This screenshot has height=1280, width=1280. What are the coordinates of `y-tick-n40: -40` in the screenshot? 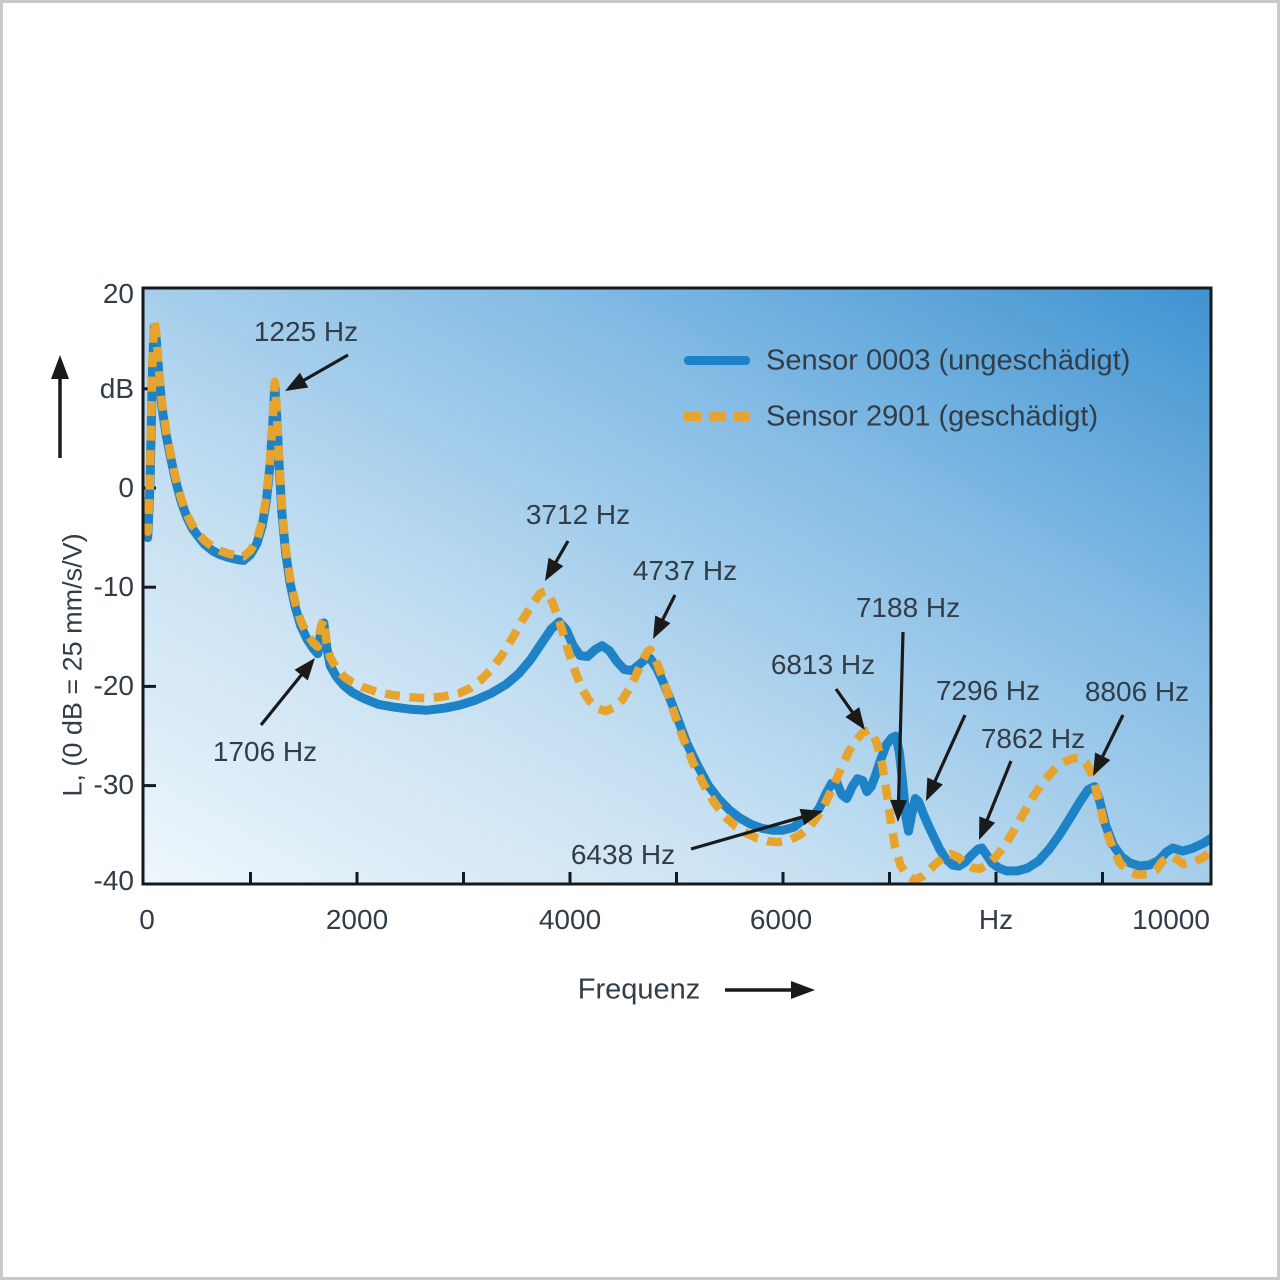 It's located at (113, 880).